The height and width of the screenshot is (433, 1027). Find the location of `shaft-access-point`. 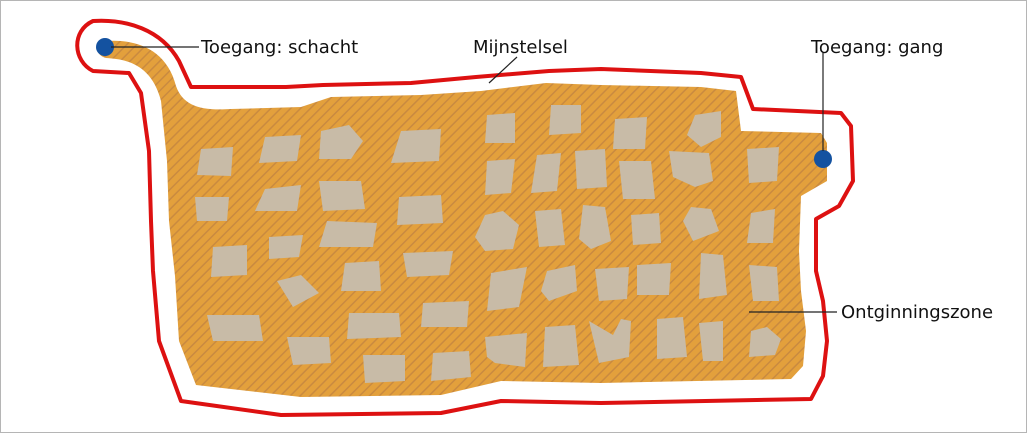

shaft-access-point is located at coordinates (105, 47).